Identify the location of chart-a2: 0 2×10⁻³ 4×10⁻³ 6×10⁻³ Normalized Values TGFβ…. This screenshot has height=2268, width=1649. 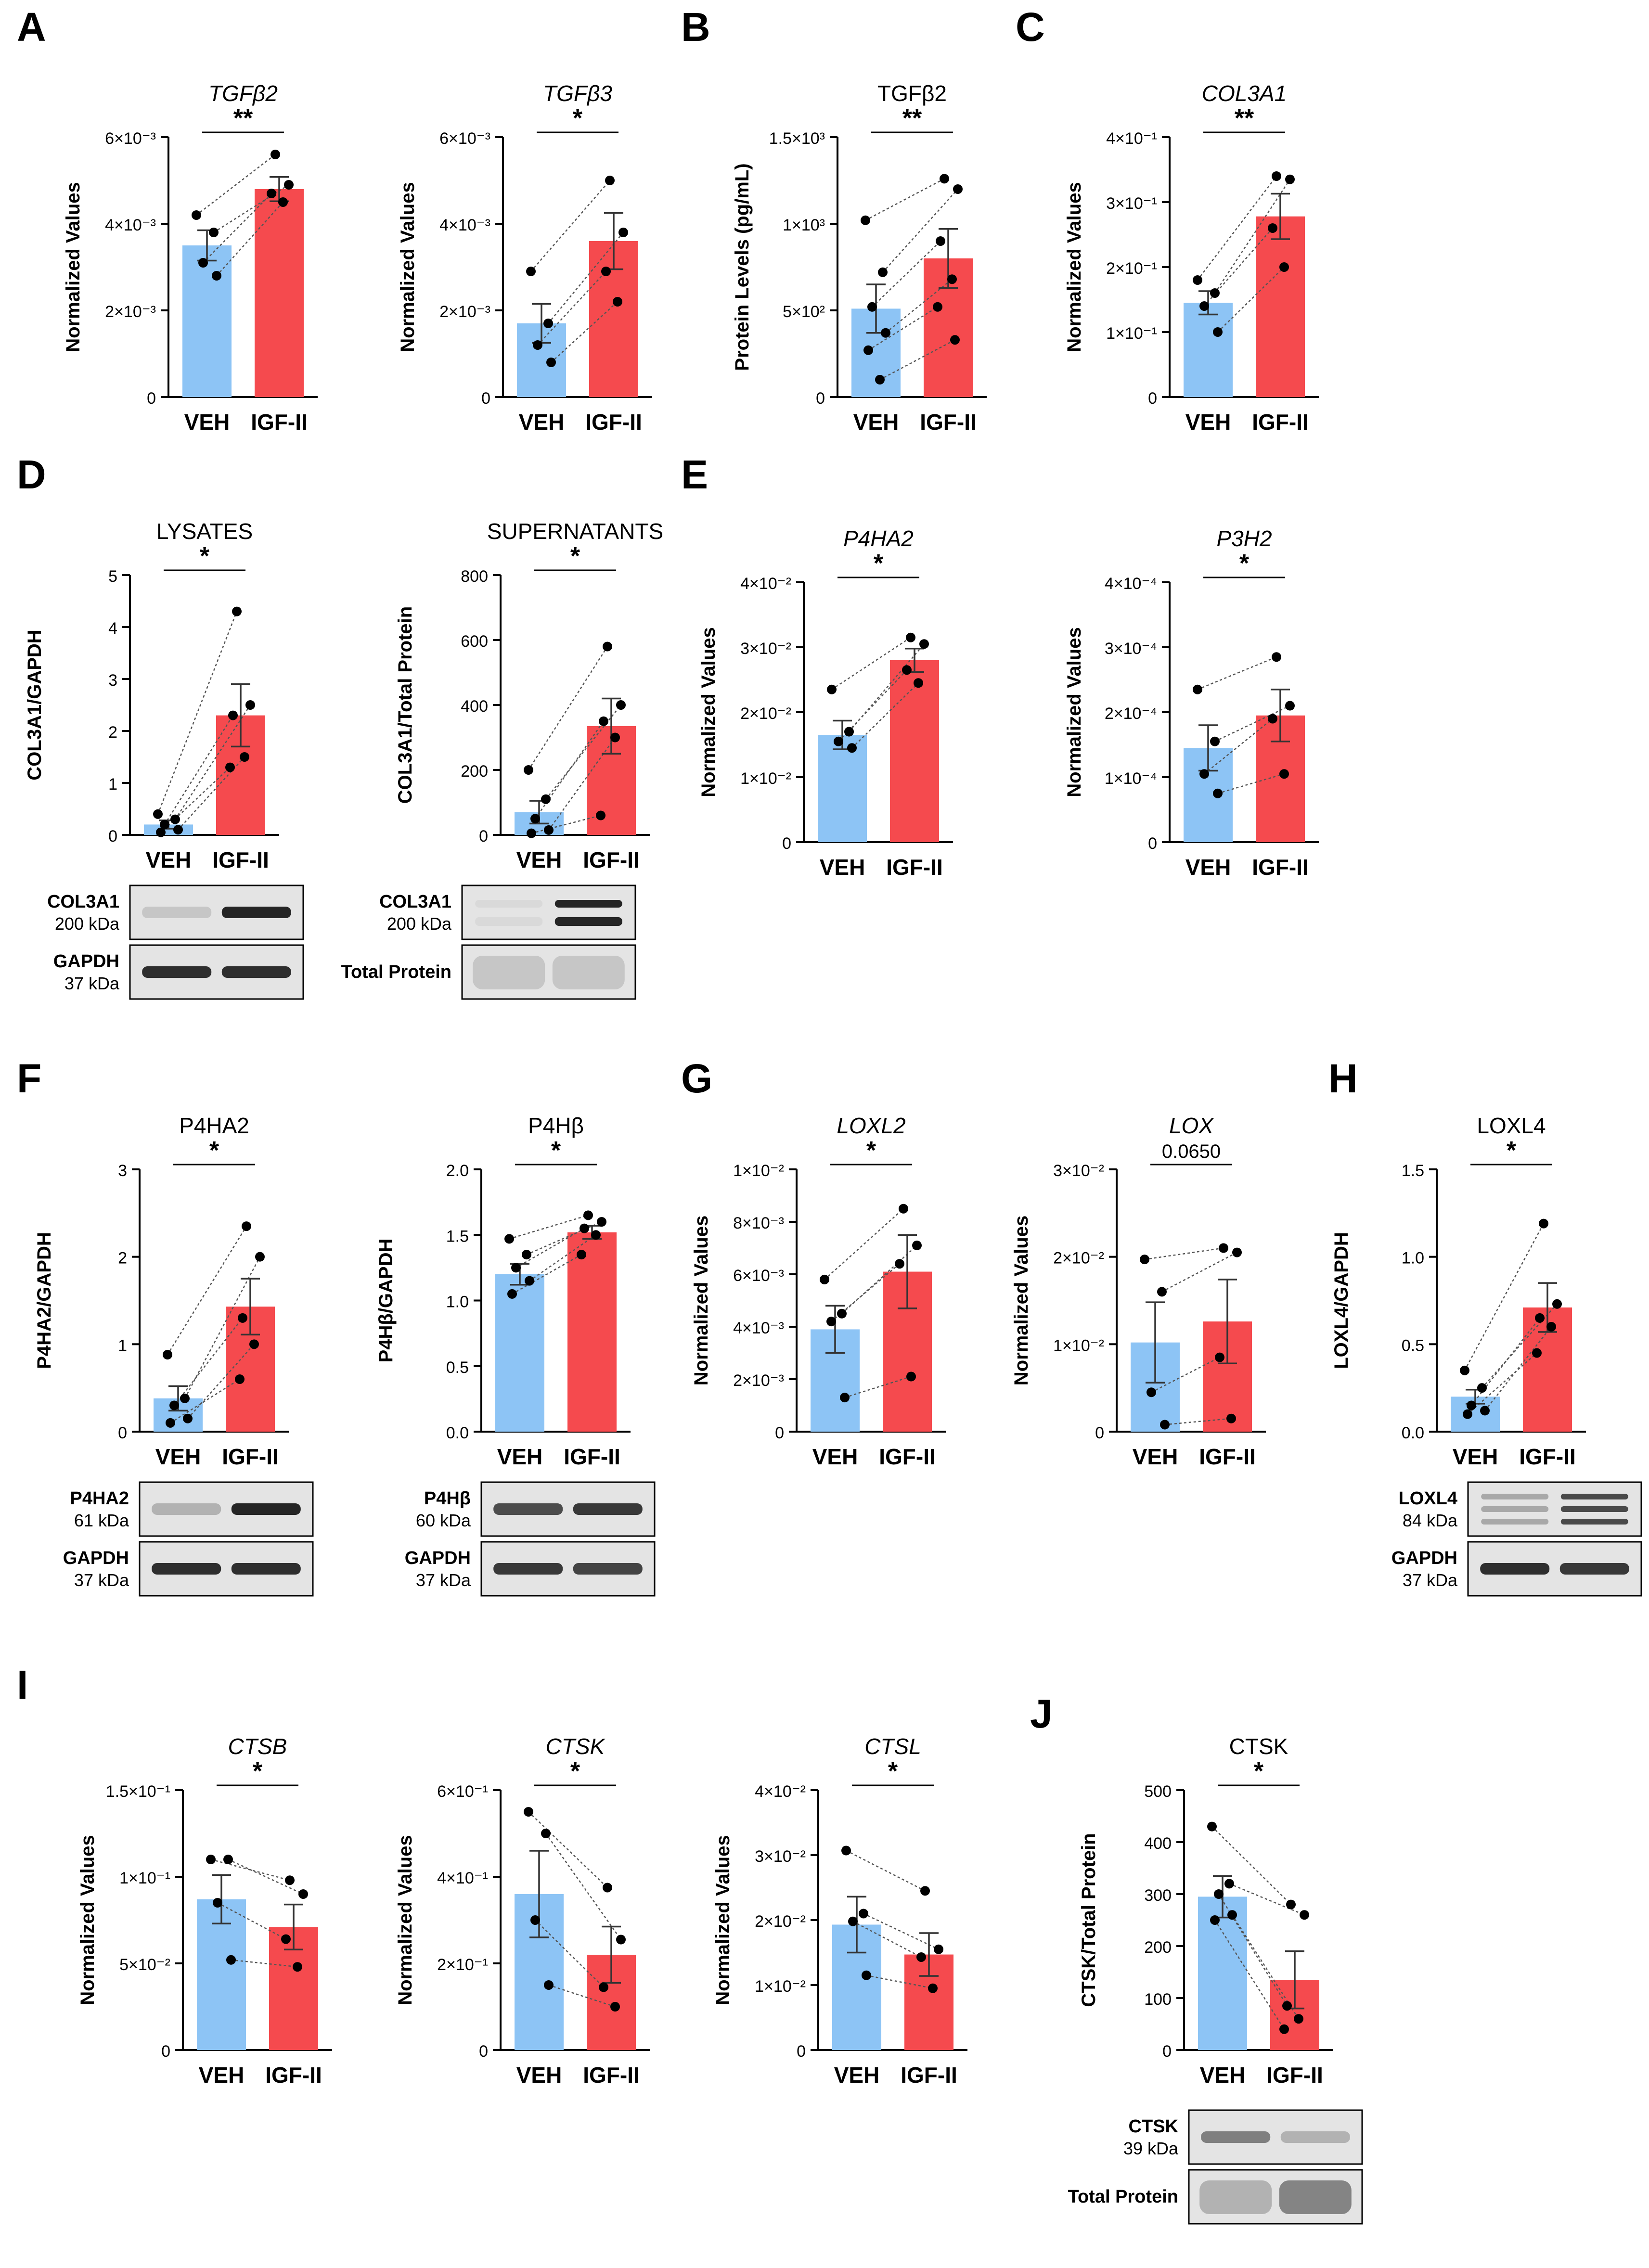
(524, 258).